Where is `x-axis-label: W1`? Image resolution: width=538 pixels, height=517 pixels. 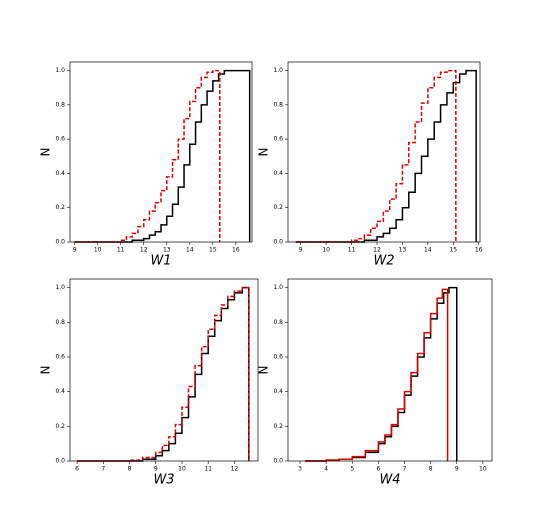
x-axis-label: W1 is located at coordinates (160, 261).